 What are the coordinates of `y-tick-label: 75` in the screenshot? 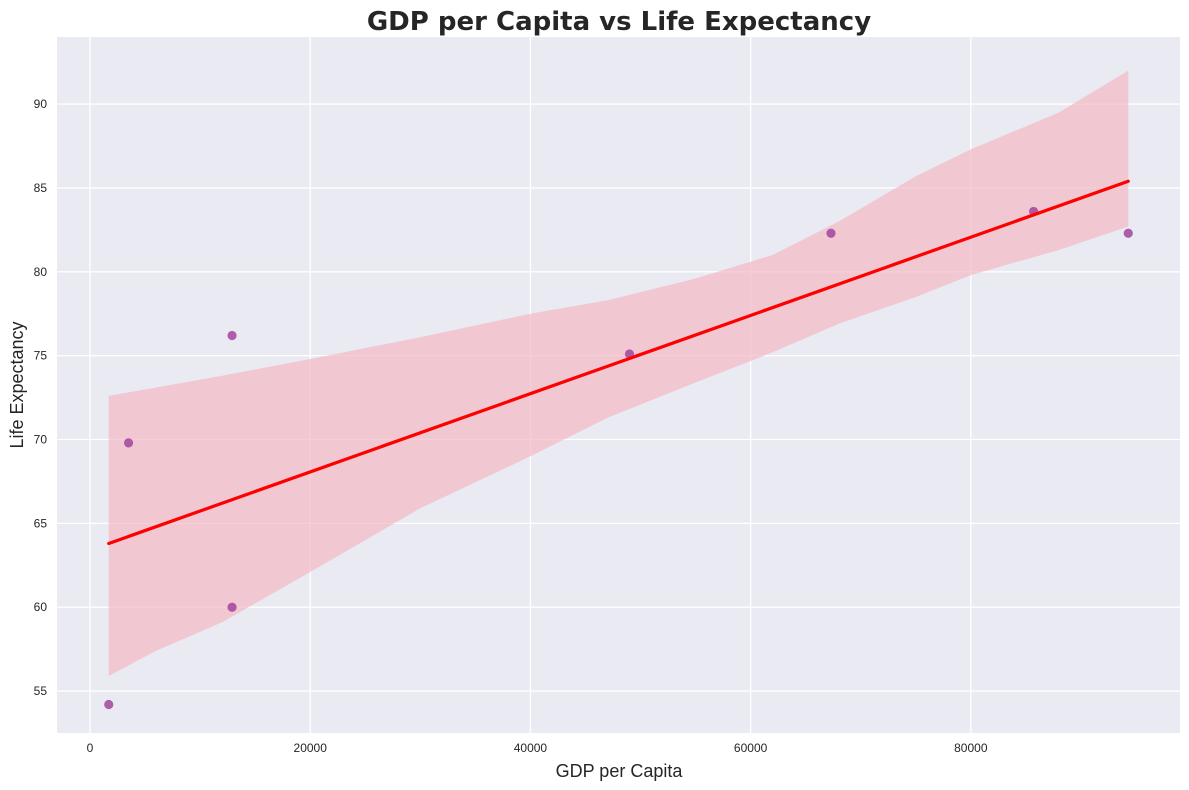 It's located at (41, 356).